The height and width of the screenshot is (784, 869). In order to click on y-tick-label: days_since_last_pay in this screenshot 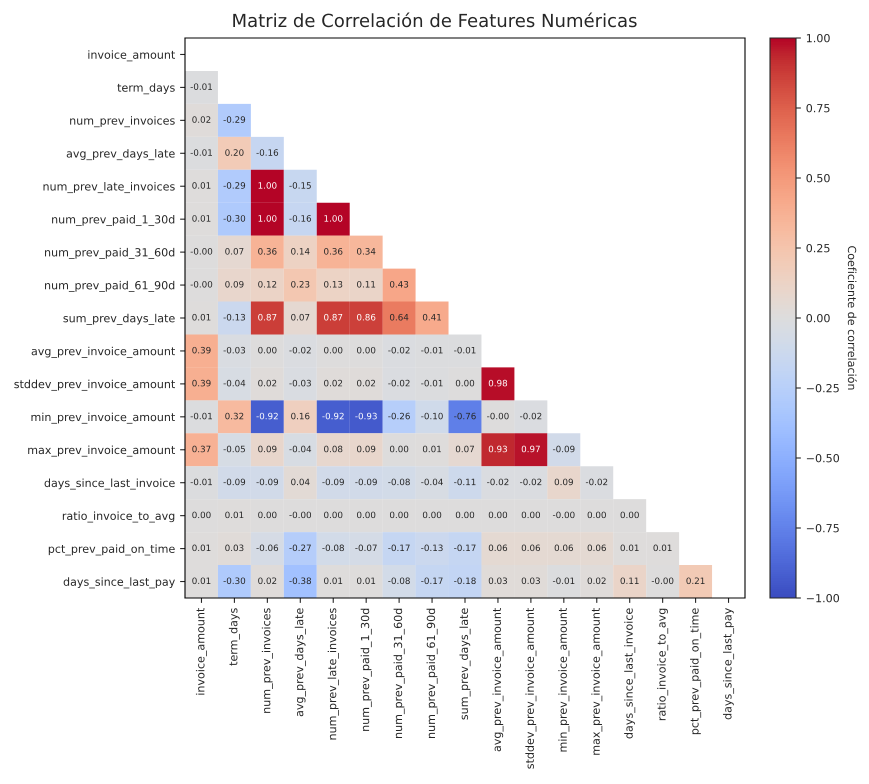, I will do `click(119, 582)`.